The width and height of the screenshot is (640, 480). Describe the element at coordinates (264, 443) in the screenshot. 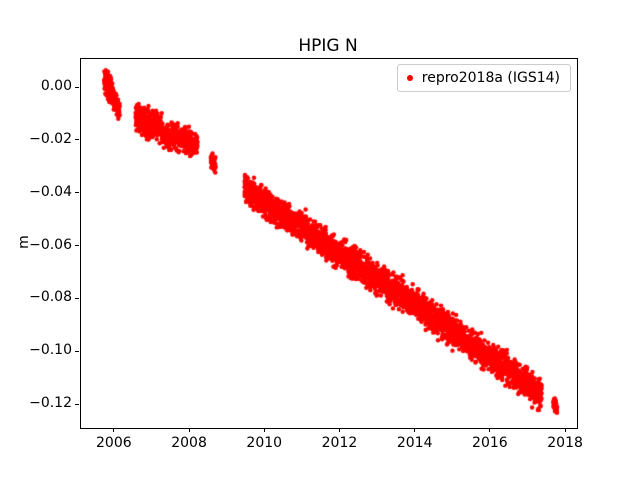

I see `x-tick-label: 2010` at that location.